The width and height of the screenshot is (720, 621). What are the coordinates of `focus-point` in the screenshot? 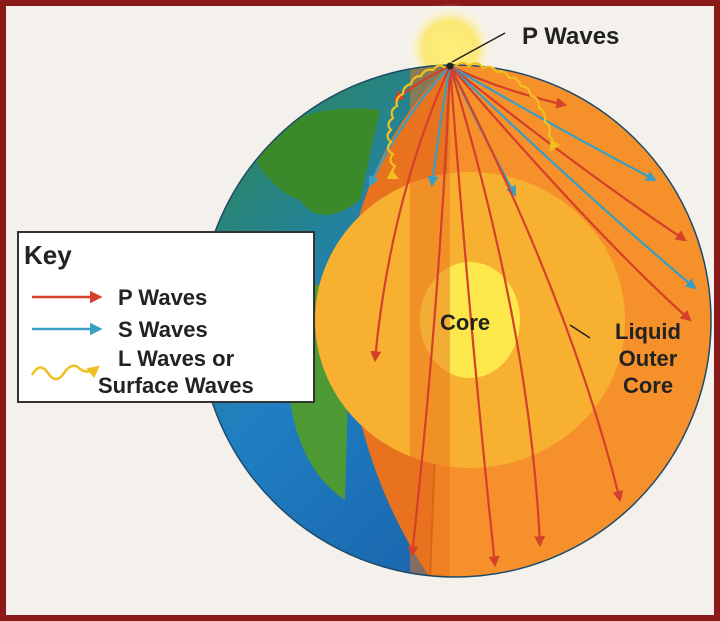 It's located at (450, 66).